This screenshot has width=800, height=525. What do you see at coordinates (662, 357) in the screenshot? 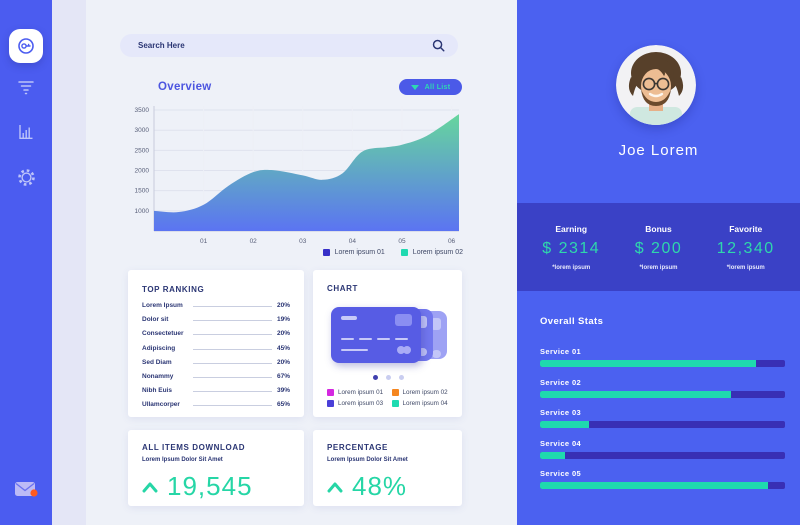
I see `service-row: Service 01` at bounding box center [662, 357].